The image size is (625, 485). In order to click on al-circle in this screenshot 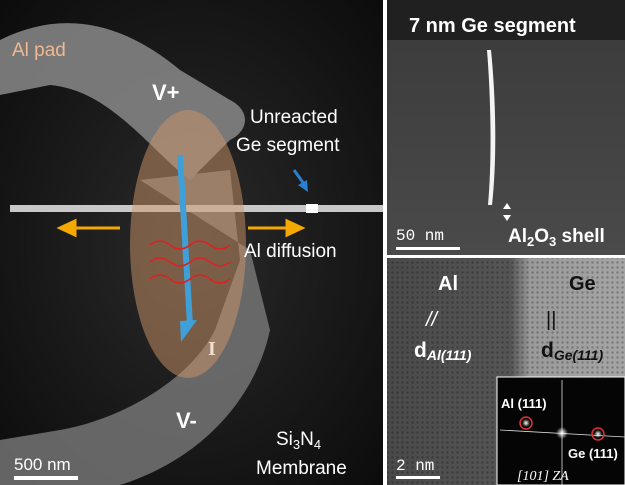, I will do `click(526, 423)`.